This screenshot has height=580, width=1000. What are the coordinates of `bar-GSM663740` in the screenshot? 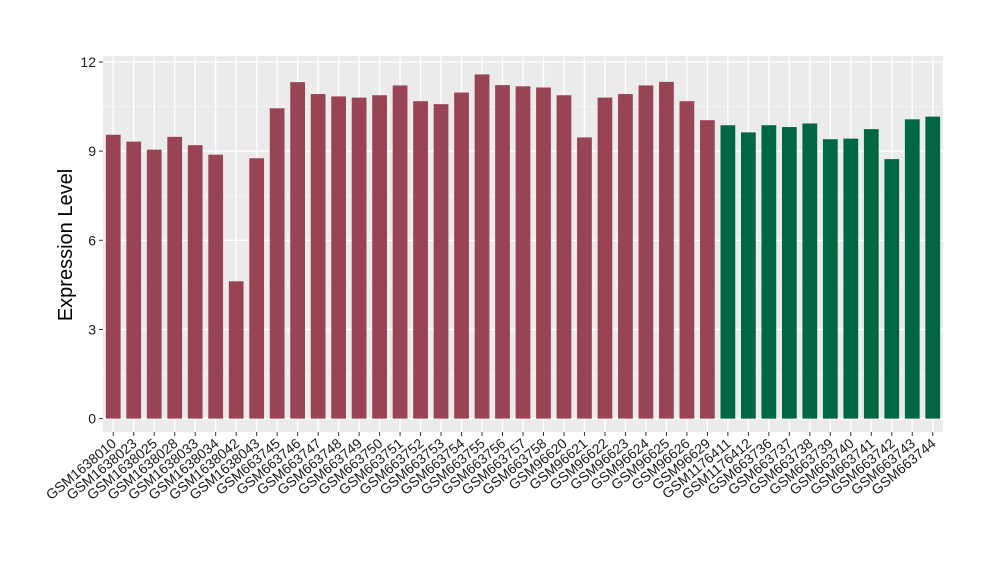 It's located at (851, 278).